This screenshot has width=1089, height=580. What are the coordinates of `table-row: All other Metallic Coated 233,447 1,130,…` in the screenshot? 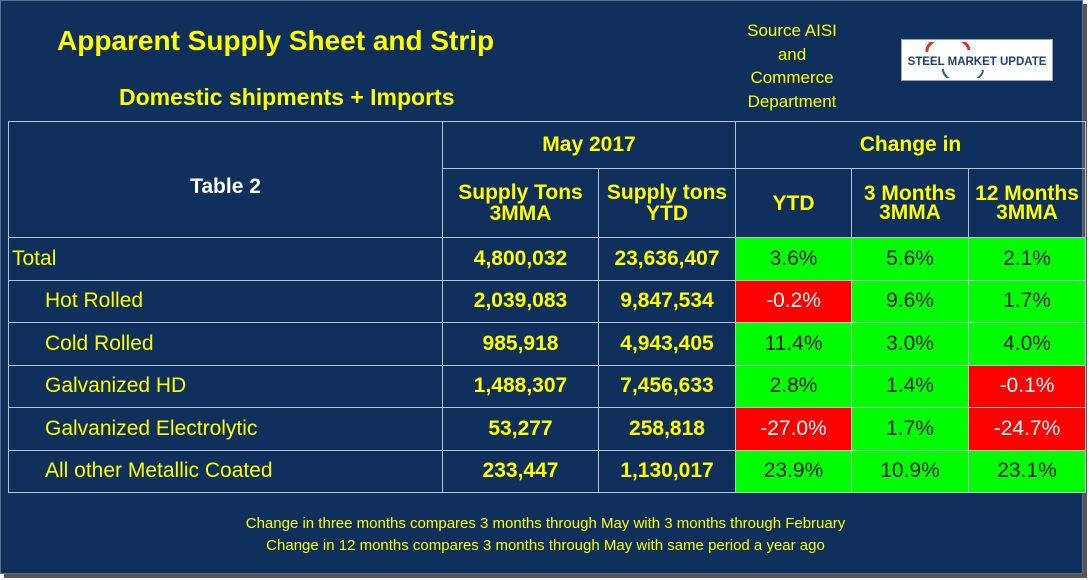 It's located at (547, 471).